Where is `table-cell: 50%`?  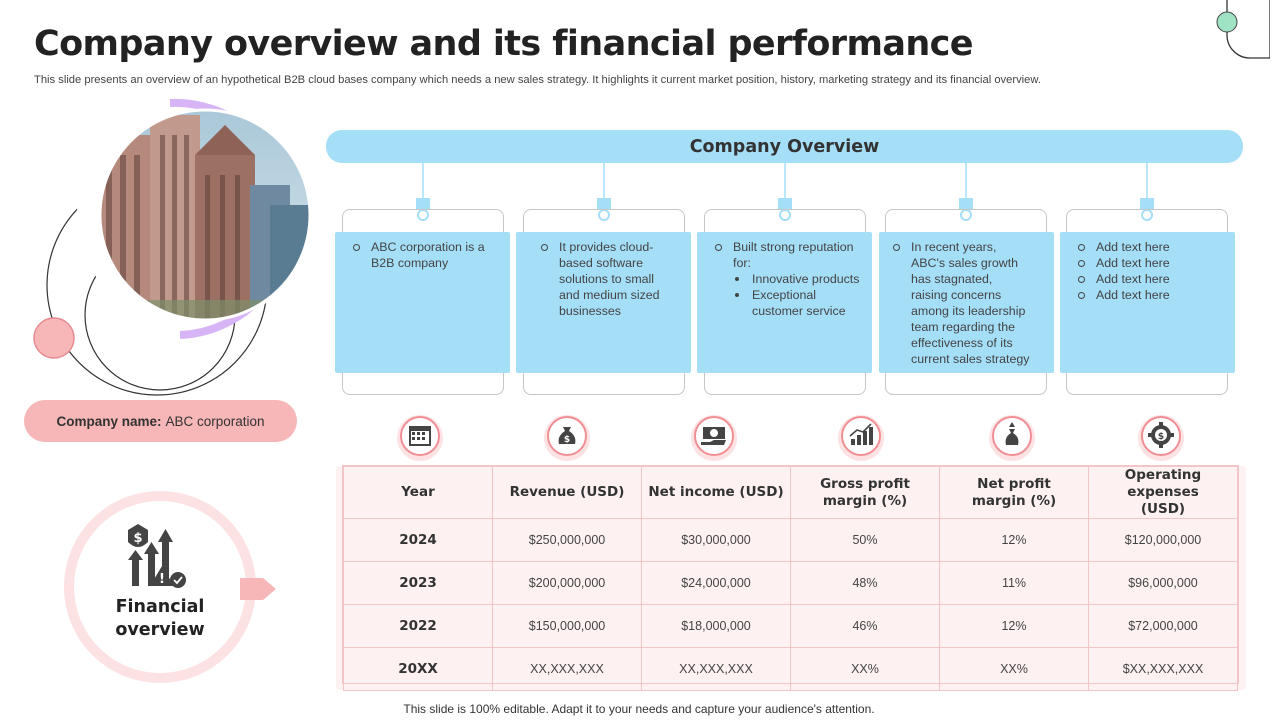
table-cell: 50% is located at coordinates (865, 540).